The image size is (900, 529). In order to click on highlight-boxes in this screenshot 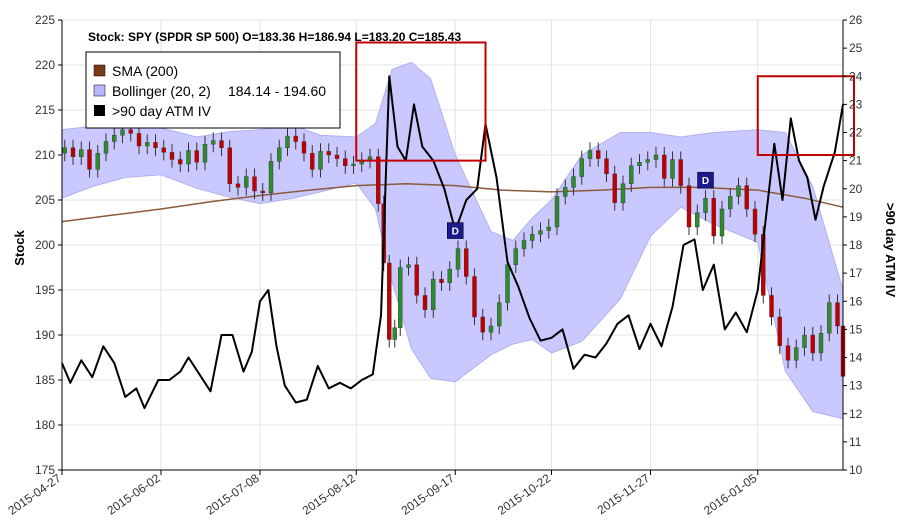, I will do `click(605, 101)`.